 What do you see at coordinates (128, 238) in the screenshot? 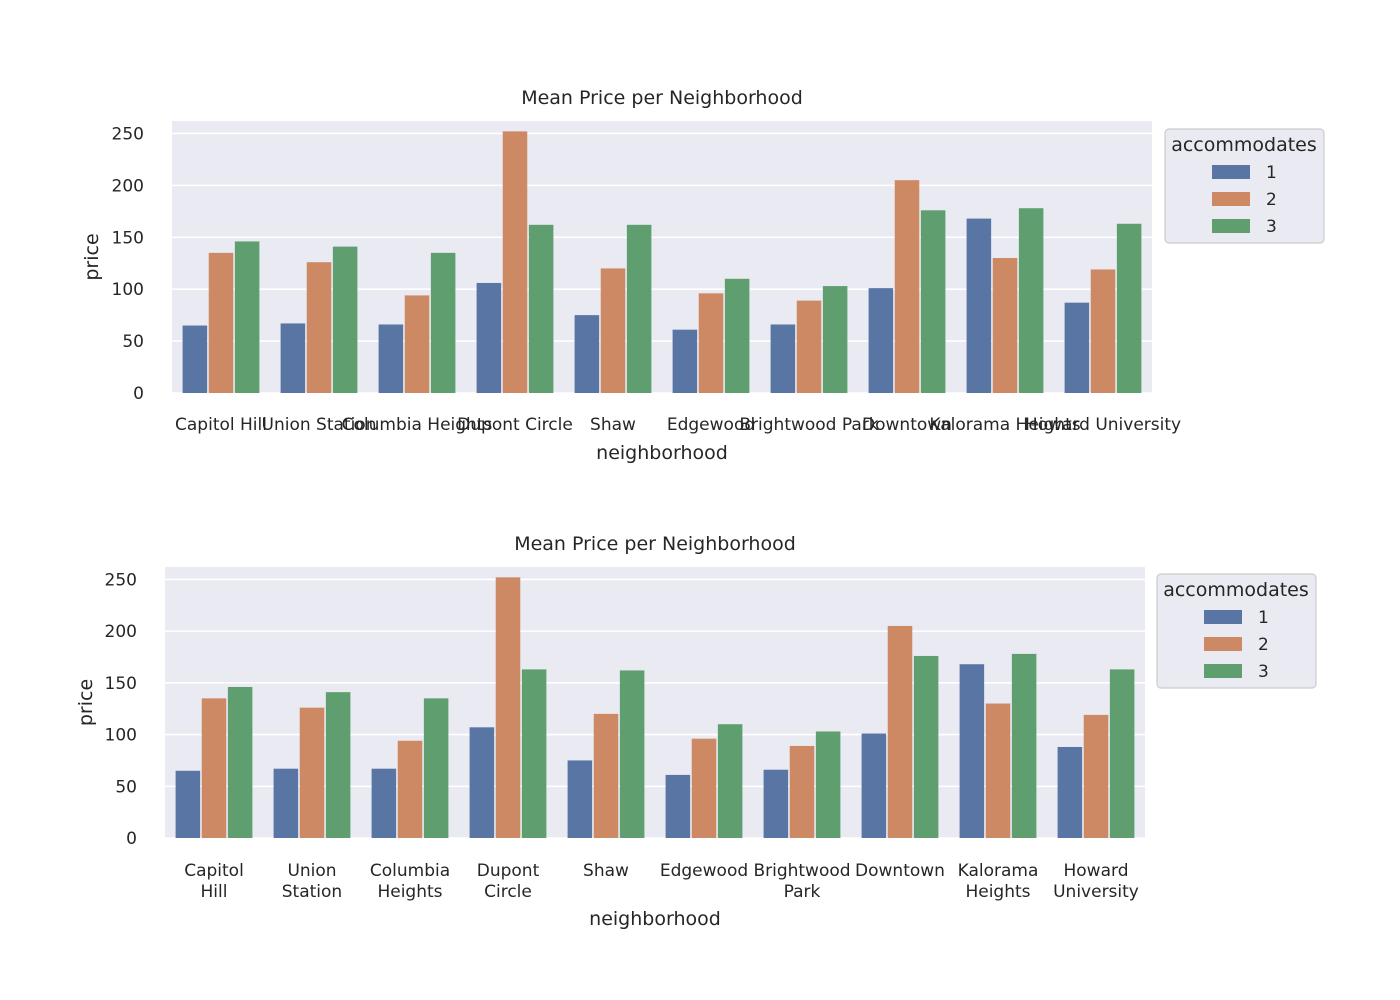
I see `y-tick-label: 150` at bounding box center [128, 238].